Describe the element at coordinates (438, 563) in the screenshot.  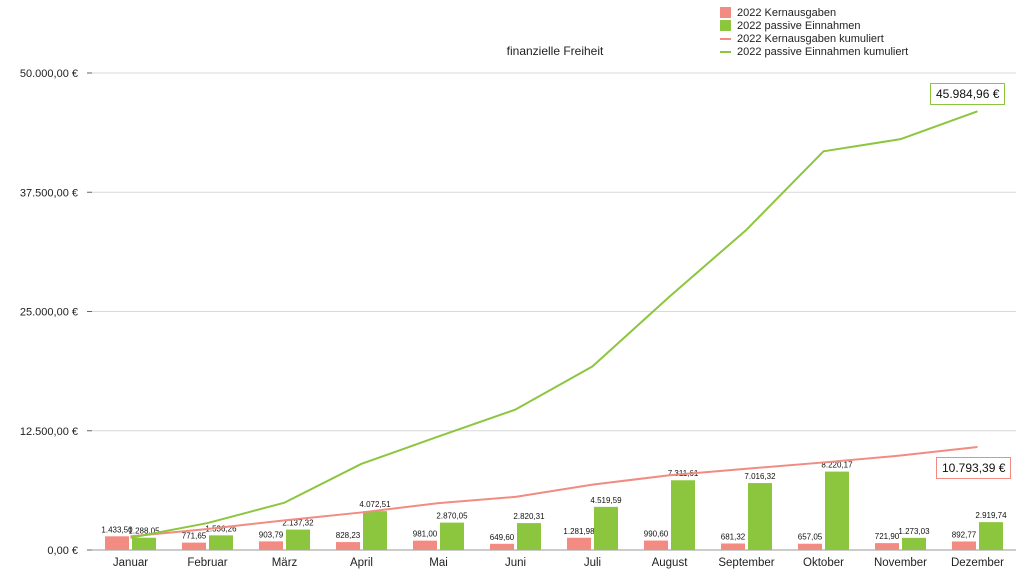
I see `x-tick-label: Mai` at that location.